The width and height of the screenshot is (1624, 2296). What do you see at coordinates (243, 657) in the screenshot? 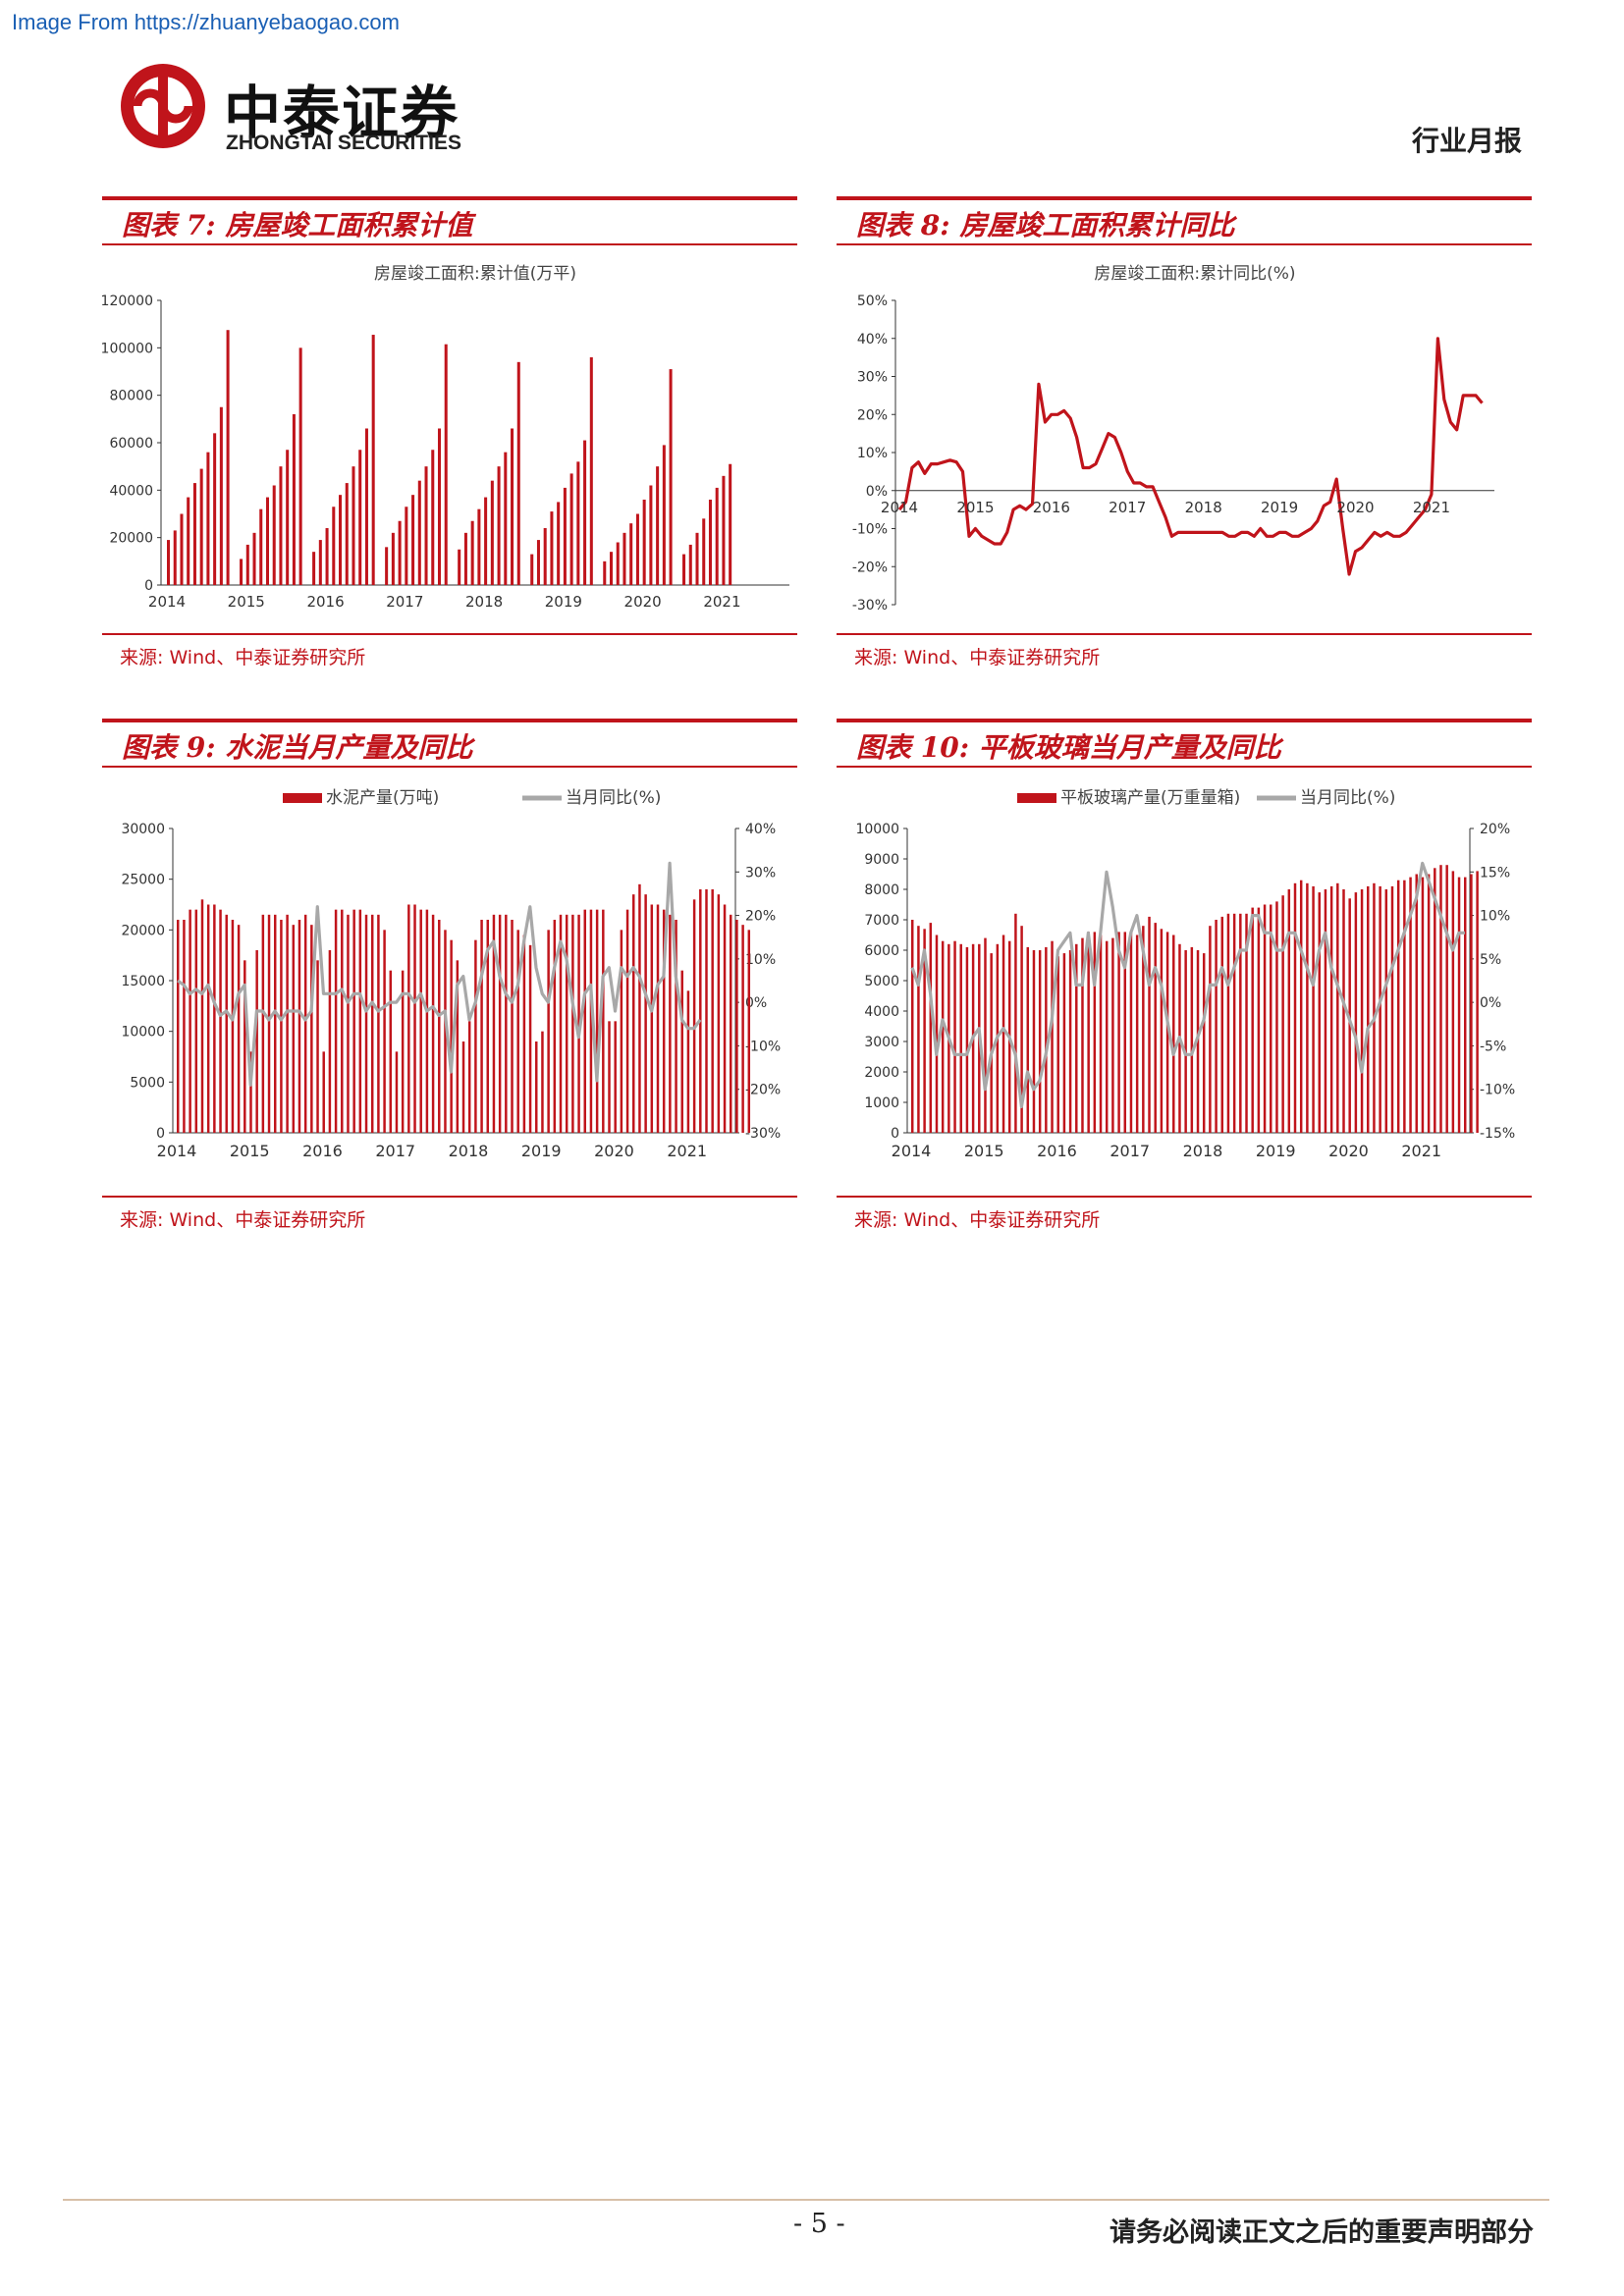
I see `figure-7-source: 来源: Wind、中泰证券研究所` at bounding box center [243, 657].